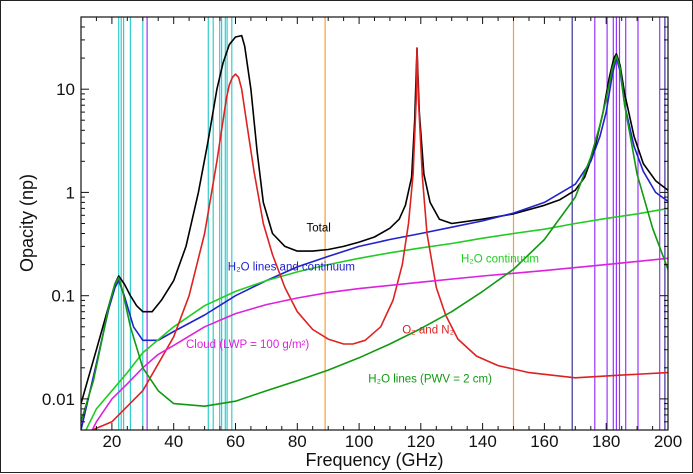 The width and height of the screenshot is (693, 474). Describe the element at coordinates (421, 441) in the screenshot. I see `x-tick-label-5: 120` at that location.